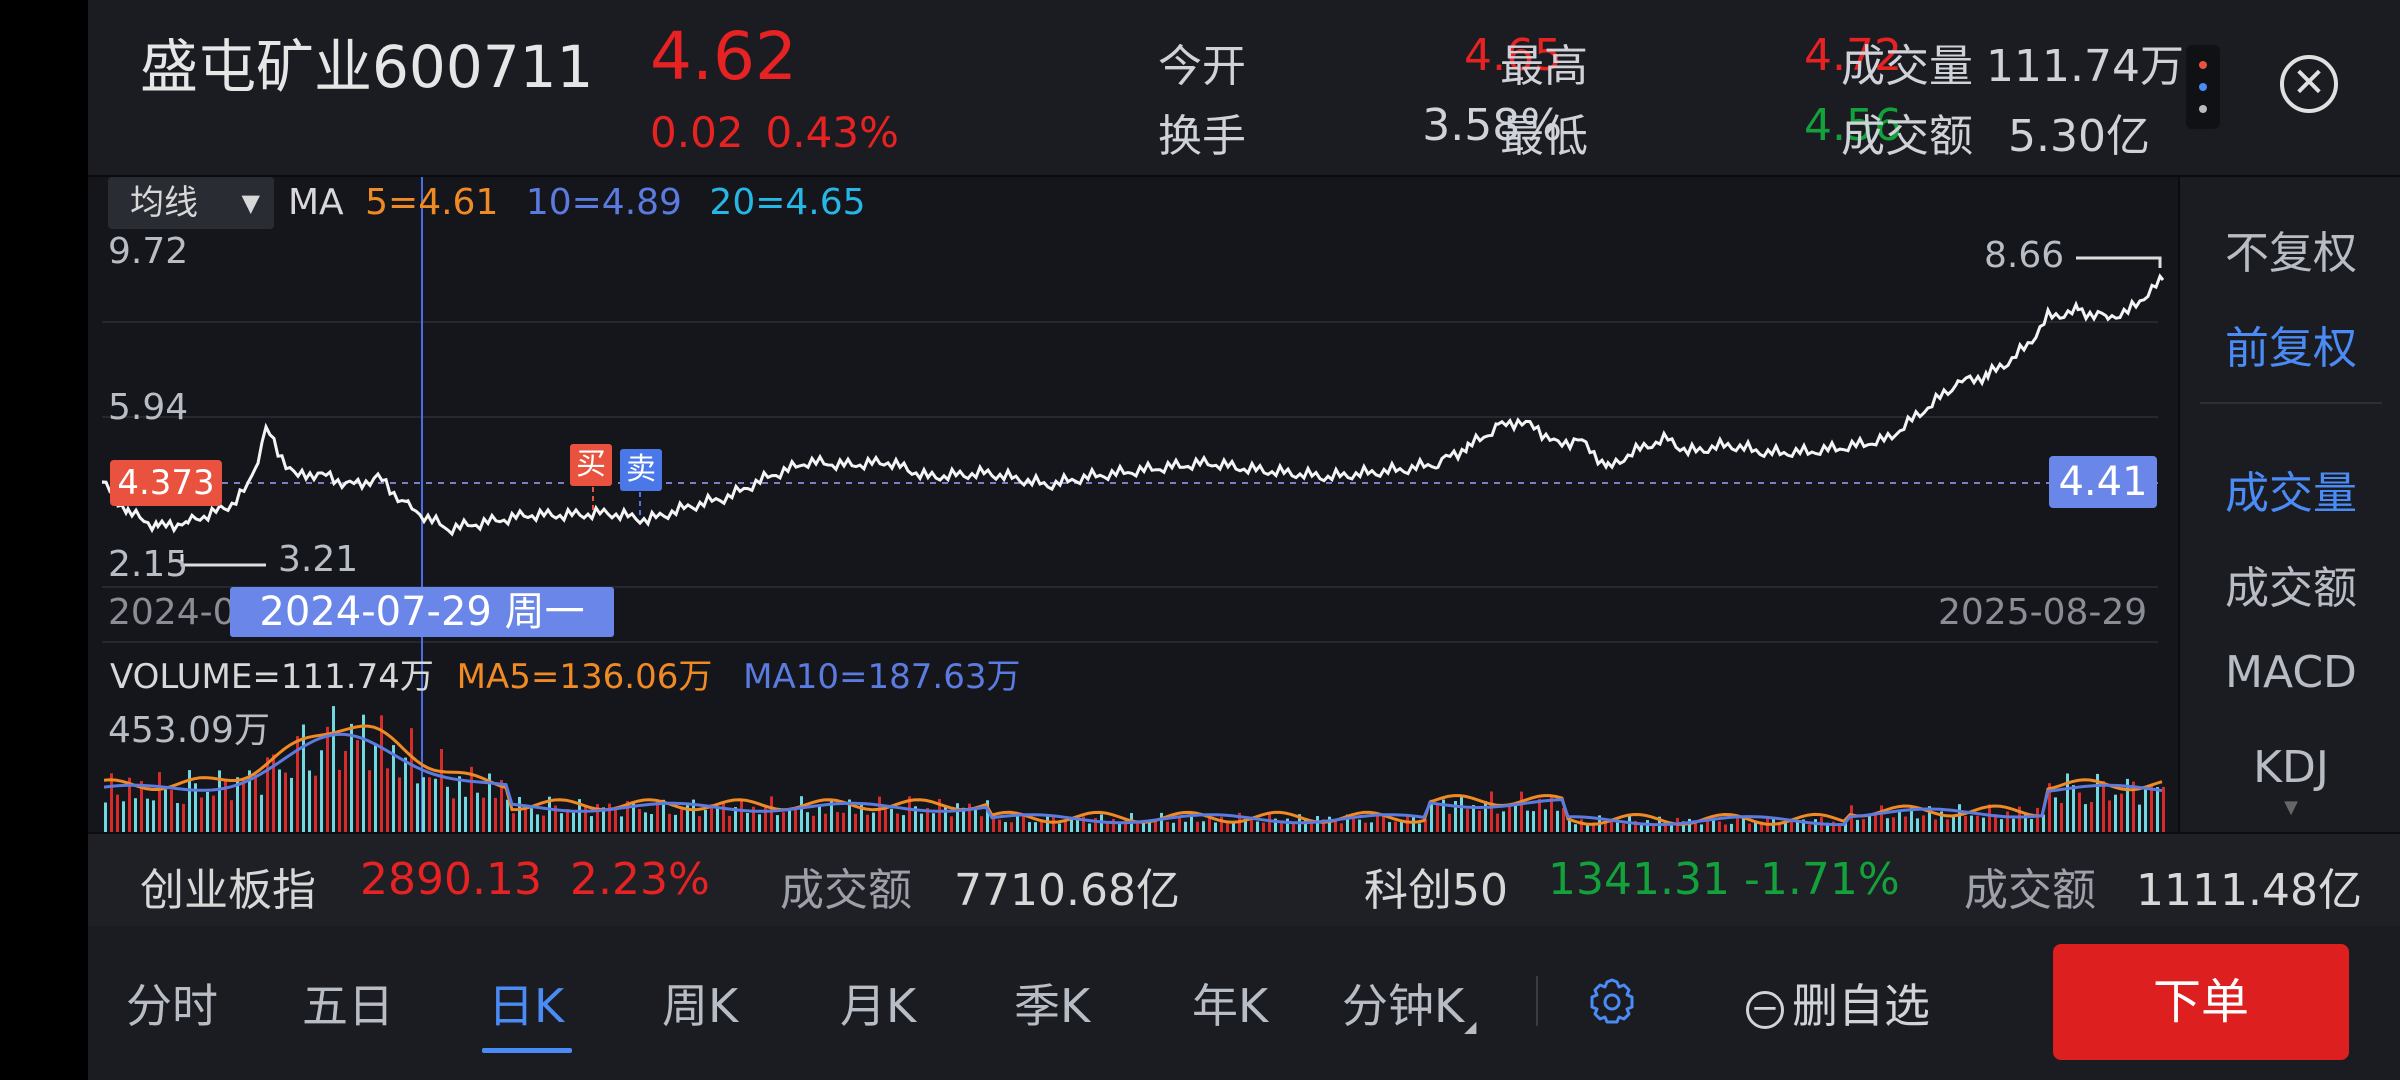 The width and height of the screenshot is (2400, 1080). What do you see at coordinates (2203, 87) in the screenshot?
I see `more-dots-icon` at bounding box center [2203, 87].